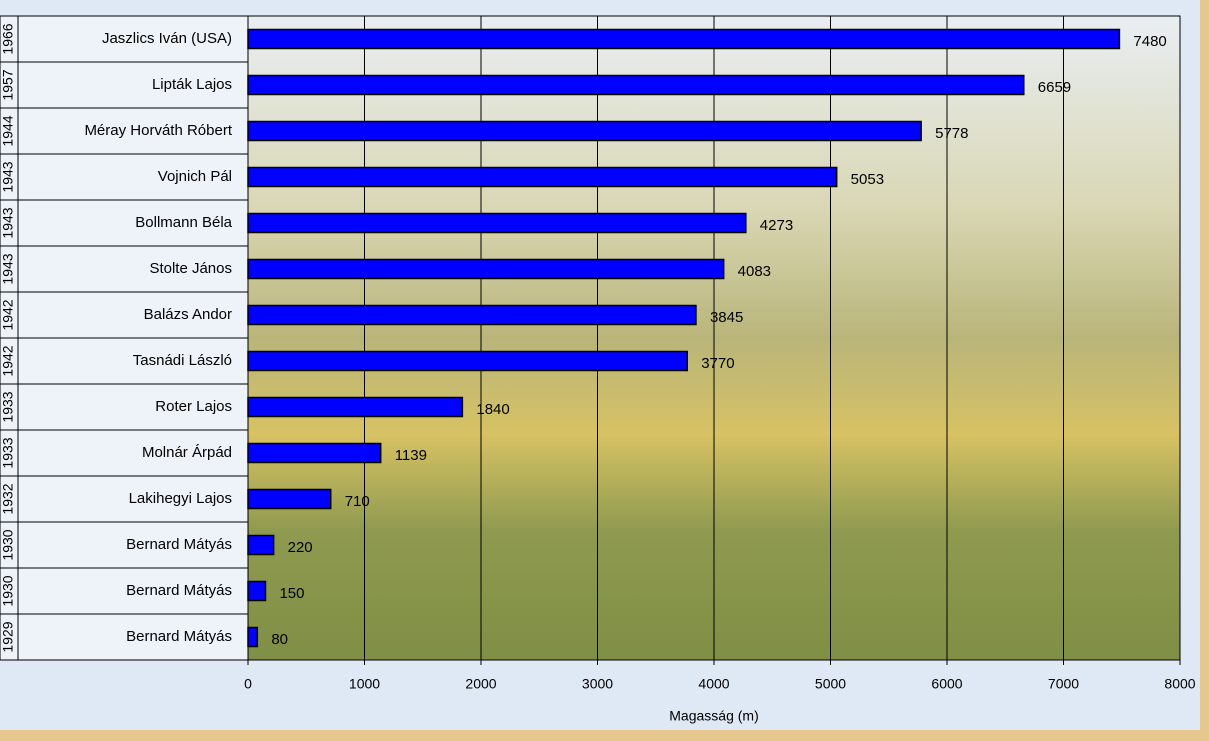 This screenshot has height=741, width=1209. Describe the element at coordinates (713, 716) in the screenshot. I see `x-axis-title: Magasság (m)` at that location.